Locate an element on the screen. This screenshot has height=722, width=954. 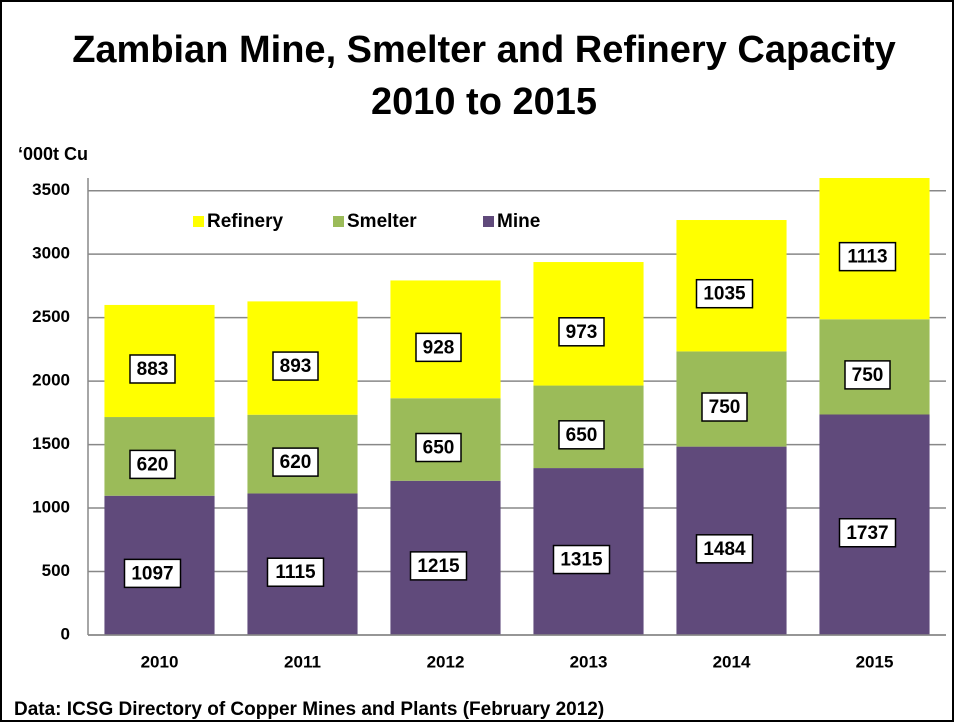
data-label: 893 is located at coordinates (296, 366).